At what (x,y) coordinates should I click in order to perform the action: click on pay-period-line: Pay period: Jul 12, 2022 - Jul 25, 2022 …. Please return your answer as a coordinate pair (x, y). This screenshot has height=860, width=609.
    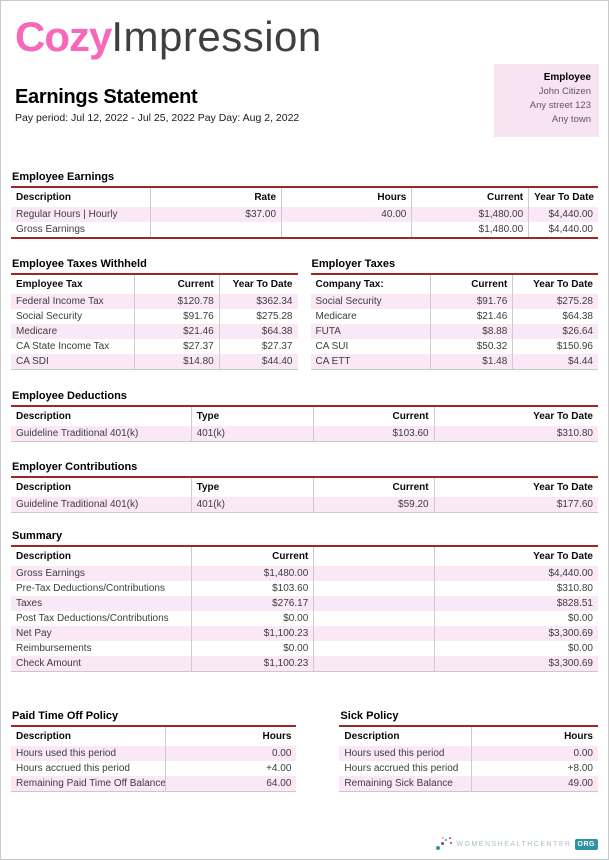
    Looking at the image, I should click on (157, 118).